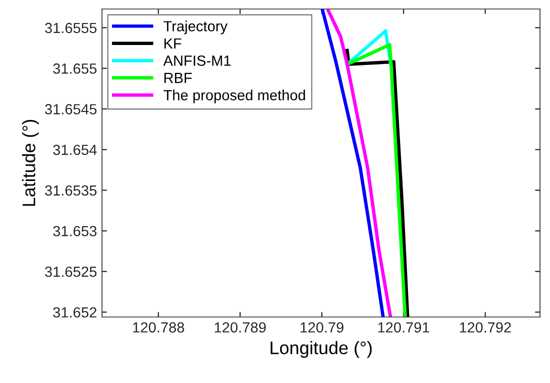 This screenshot has height=383, width=550. I want to click on legend-label: KF, so click(173, 43).